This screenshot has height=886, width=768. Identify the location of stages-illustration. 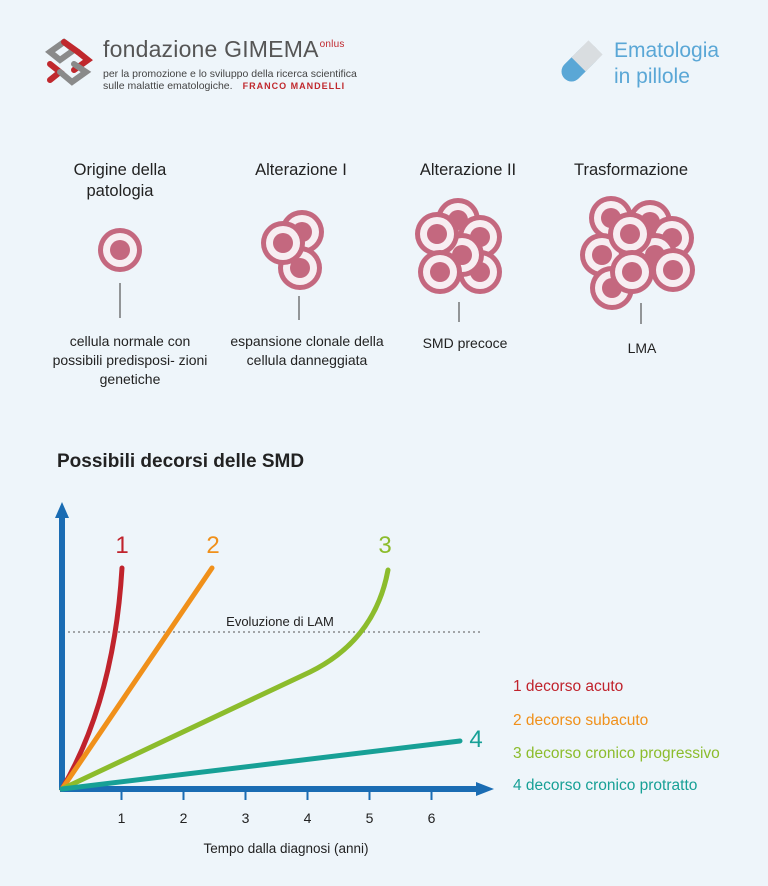
(396, 260).